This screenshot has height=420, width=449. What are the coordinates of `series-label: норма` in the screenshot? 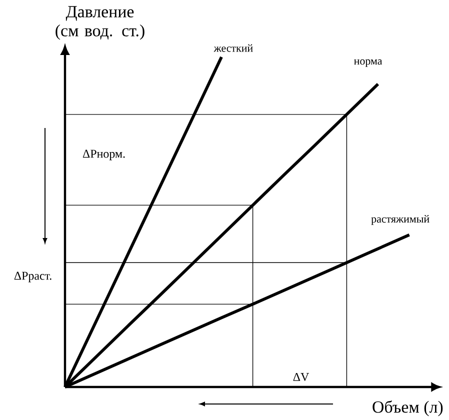 It's located at (368, 63).